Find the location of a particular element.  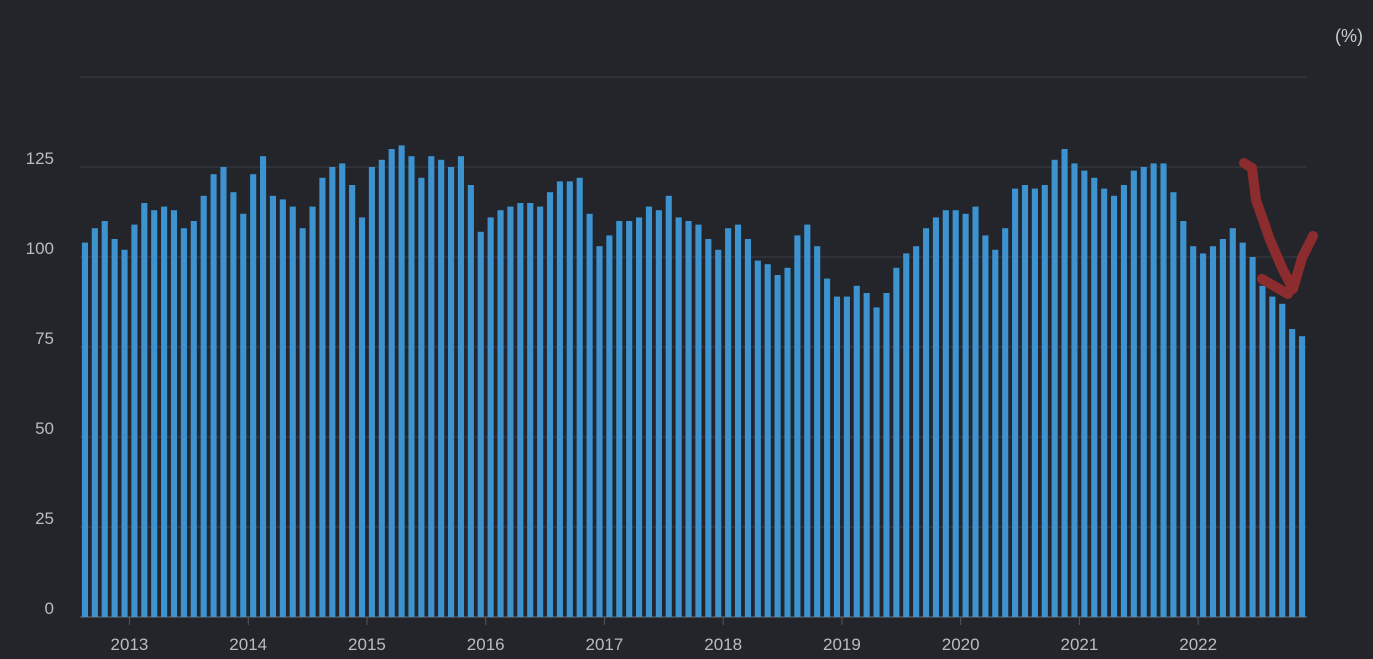

x-tick-label: 2018 is located at coordinates (723, 644).